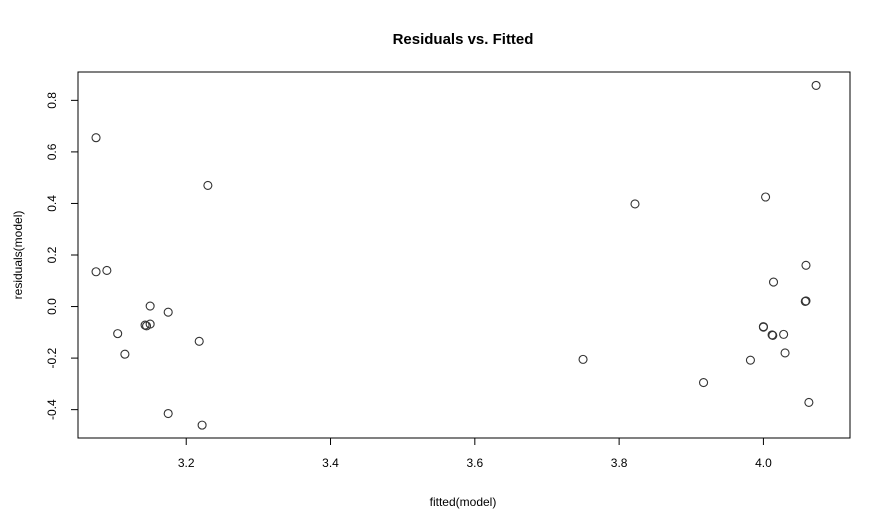  Describe the element at coordinates (463, 39) in the screenshot. I see `chart-title: Residuals vs. Fitted` at that location.